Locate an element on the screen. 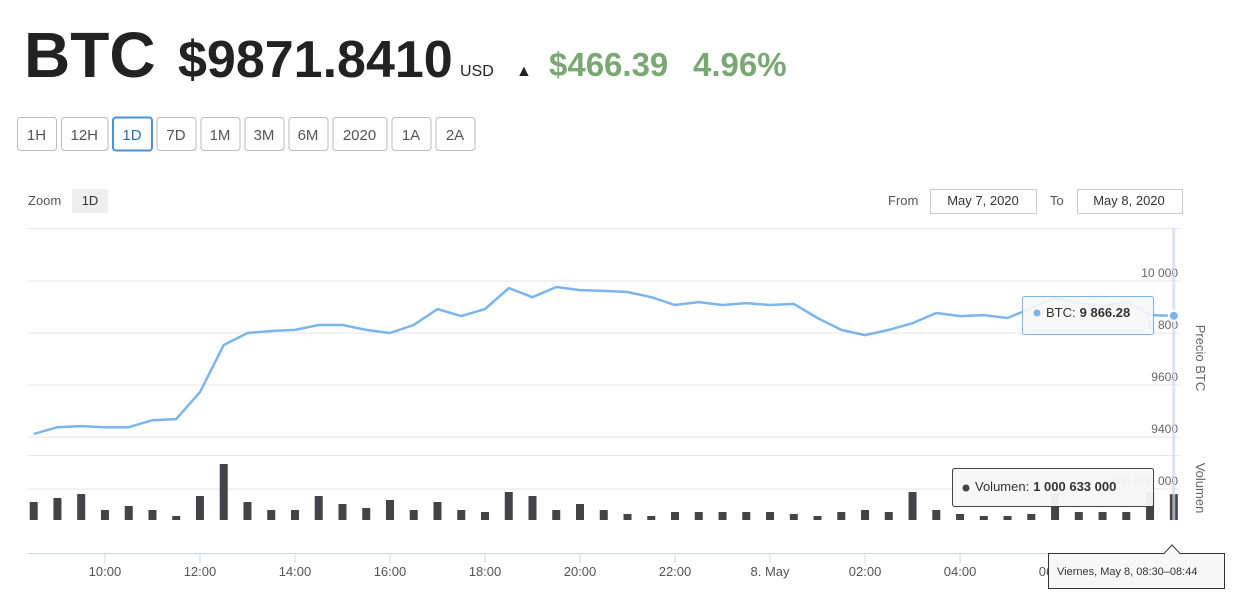  y-tick-label: 9600 is located at coordinates (1164, 377).